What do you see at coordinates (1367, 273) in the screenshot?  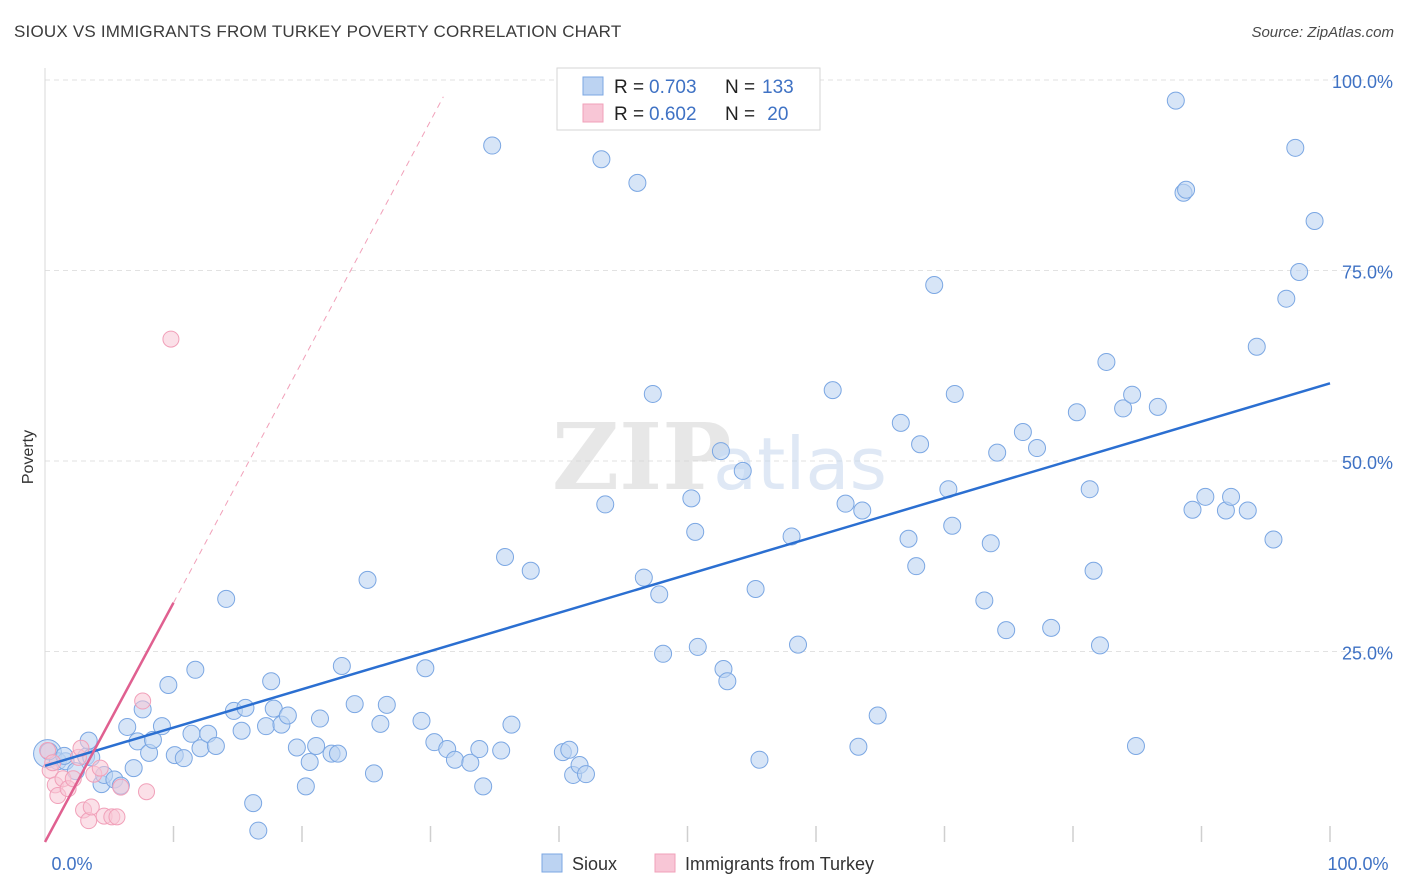 I see `y-tick-label-75: 75.0%` at bounding box center [1367, 273].